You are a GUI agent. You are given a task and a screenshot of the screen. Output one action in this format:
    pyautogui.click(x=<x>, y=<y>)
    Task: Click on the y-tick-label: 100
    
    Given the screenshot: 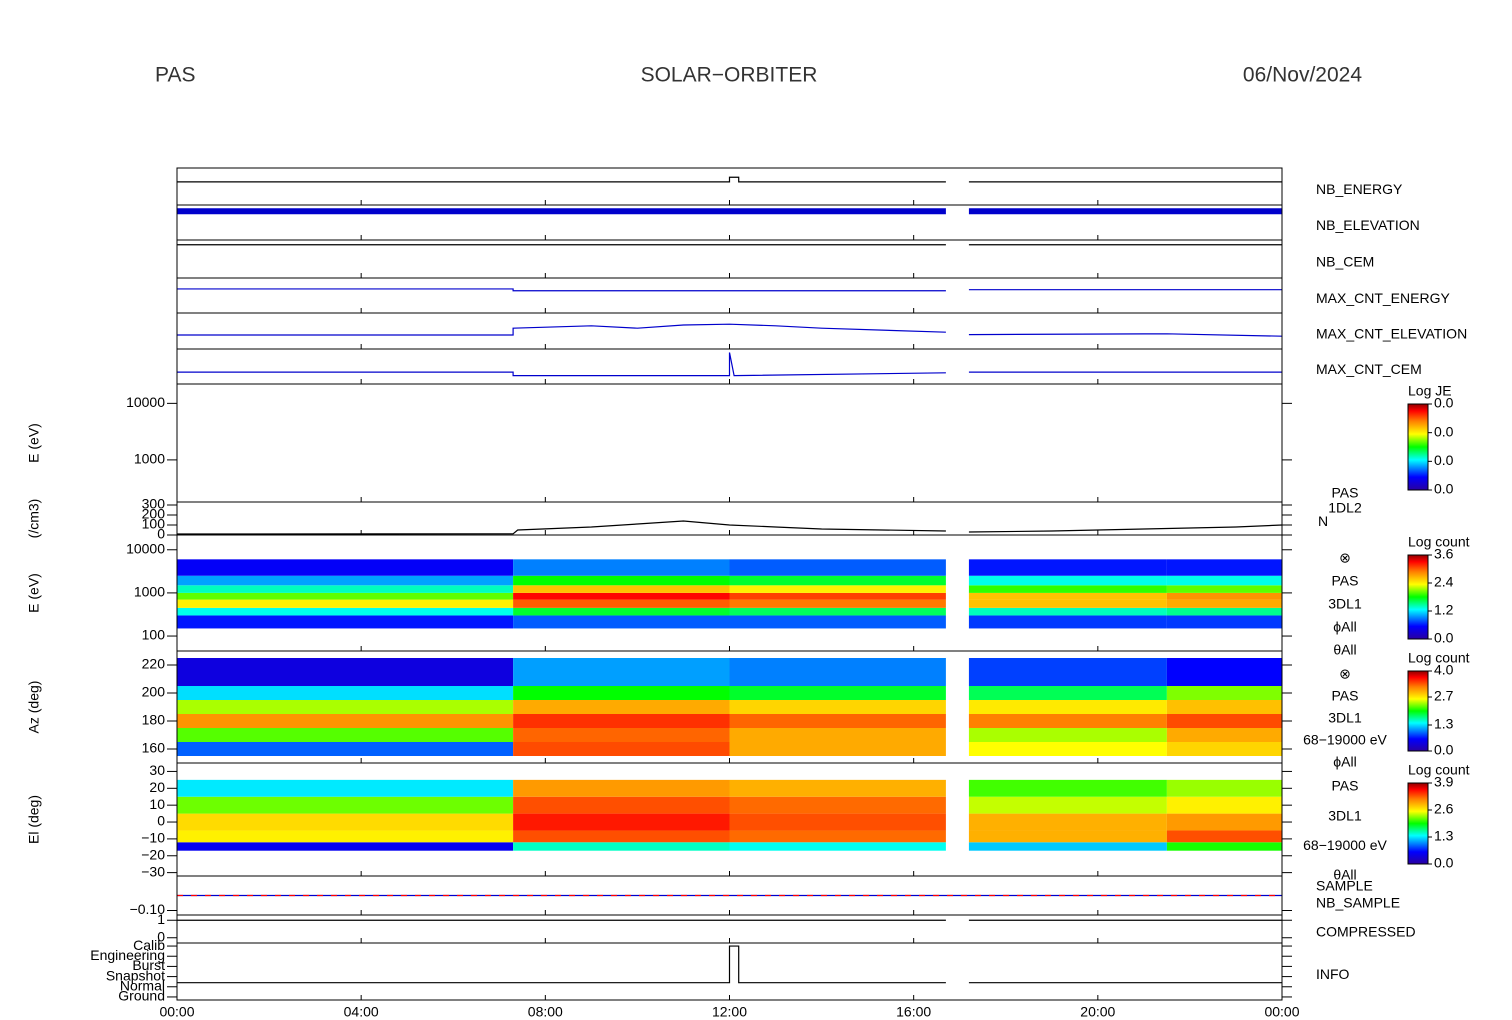 What is the action you would take?
    pyautogui.click(x=154, y=524)
    